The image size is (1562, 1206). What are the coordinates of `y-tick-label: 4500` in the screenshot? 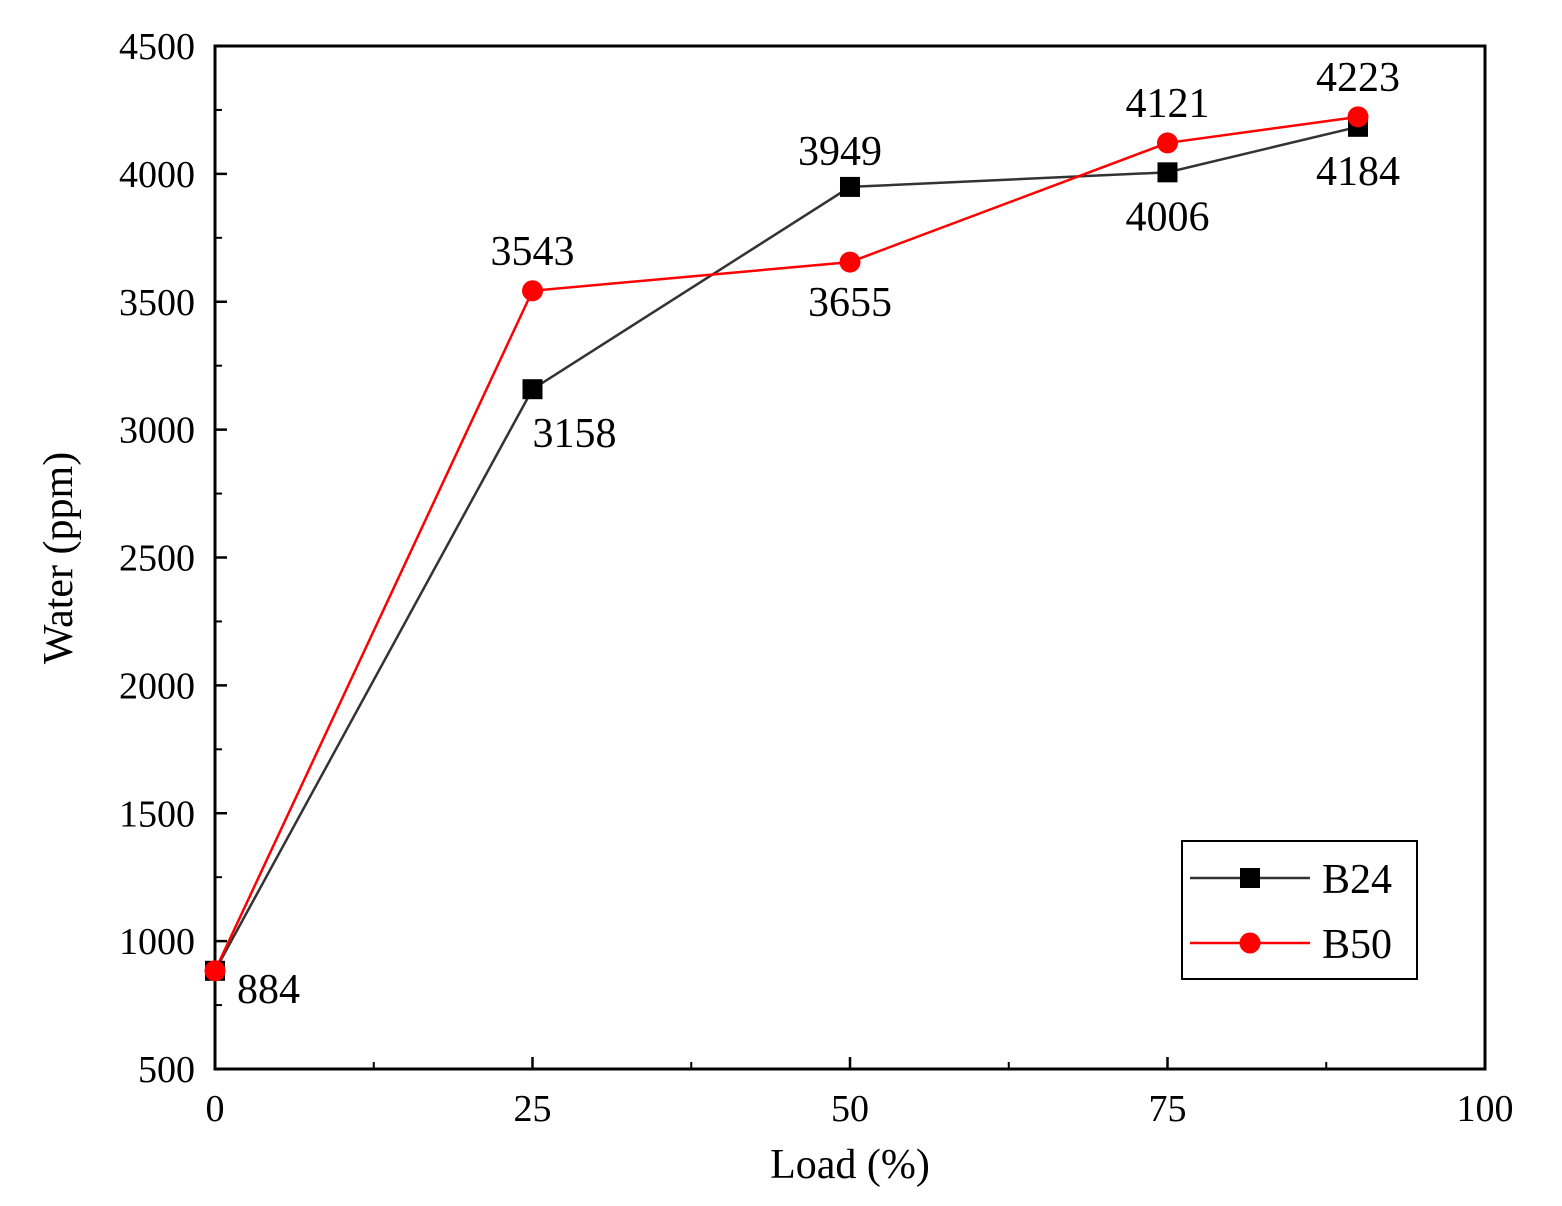 It's located at (157, 47).